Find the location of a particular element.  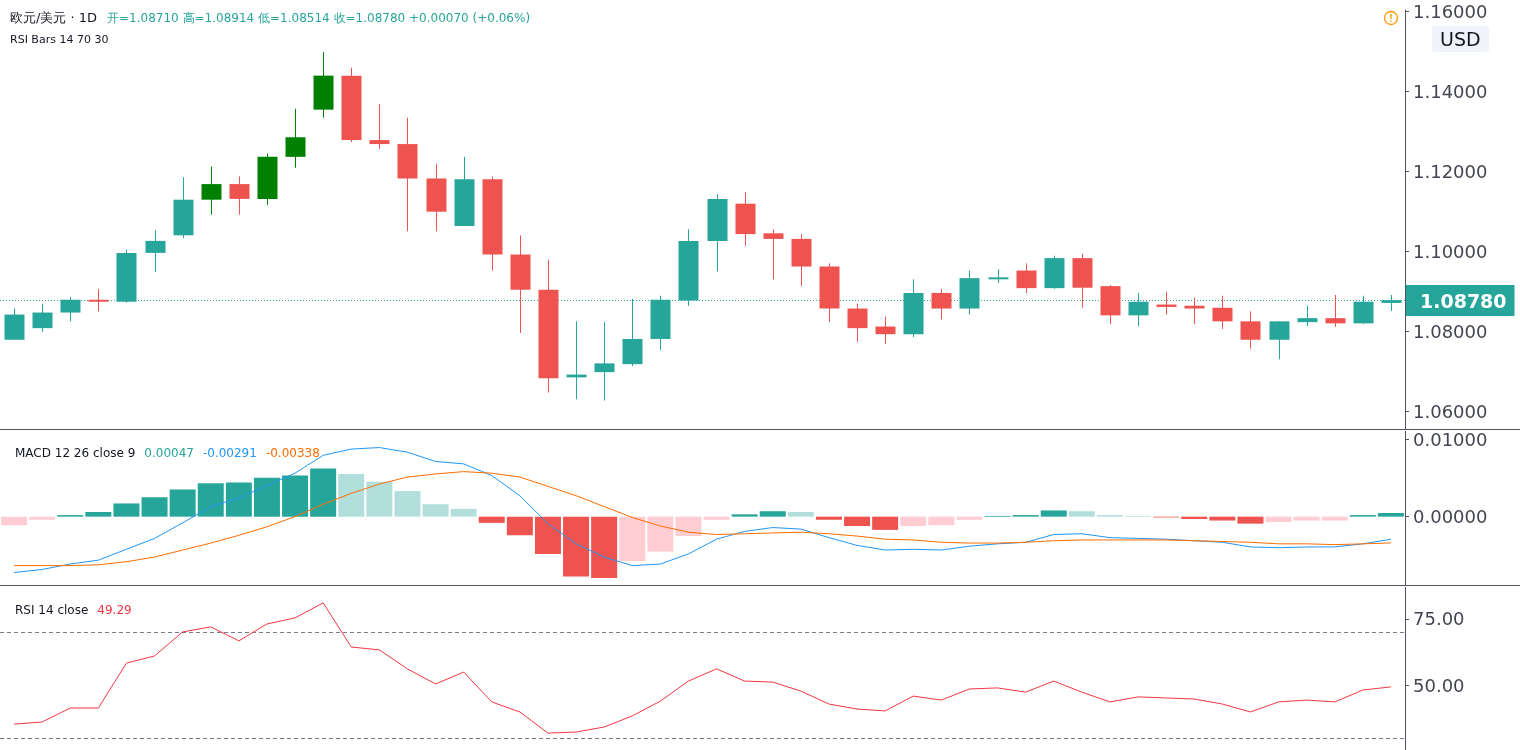

text: RSI 14 close is located at coordinates (52, 610).